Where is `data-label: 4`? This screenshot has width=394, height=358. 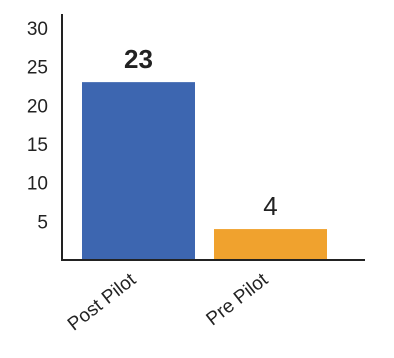 data-label: 4 is located at coordinates (270, 206).